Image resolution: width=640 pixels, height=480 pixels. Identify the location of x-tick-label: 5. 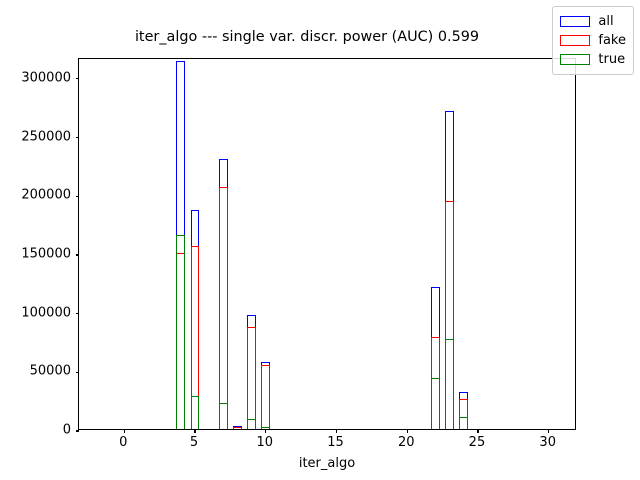
(194, 442).